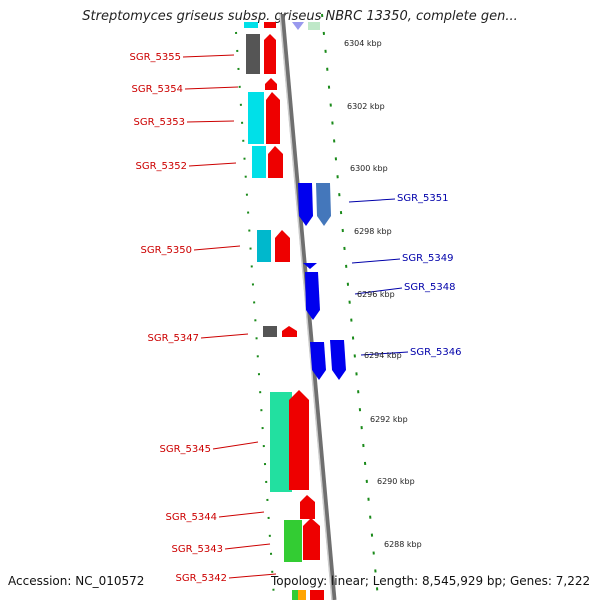 This screenshot has height=600, width=600. What do you see at coordinates (158, 89) in the screenshot?
I see `gene-label-sgr-5354: SGR_5354` at bounding box center [158, 89].